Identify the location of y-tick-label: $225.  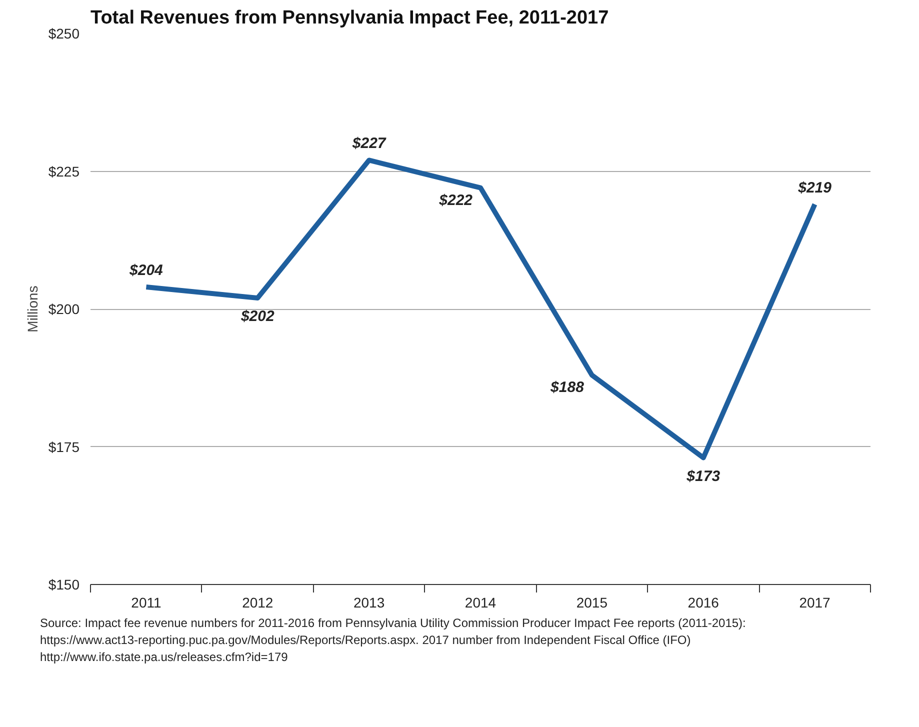
(64, 171).